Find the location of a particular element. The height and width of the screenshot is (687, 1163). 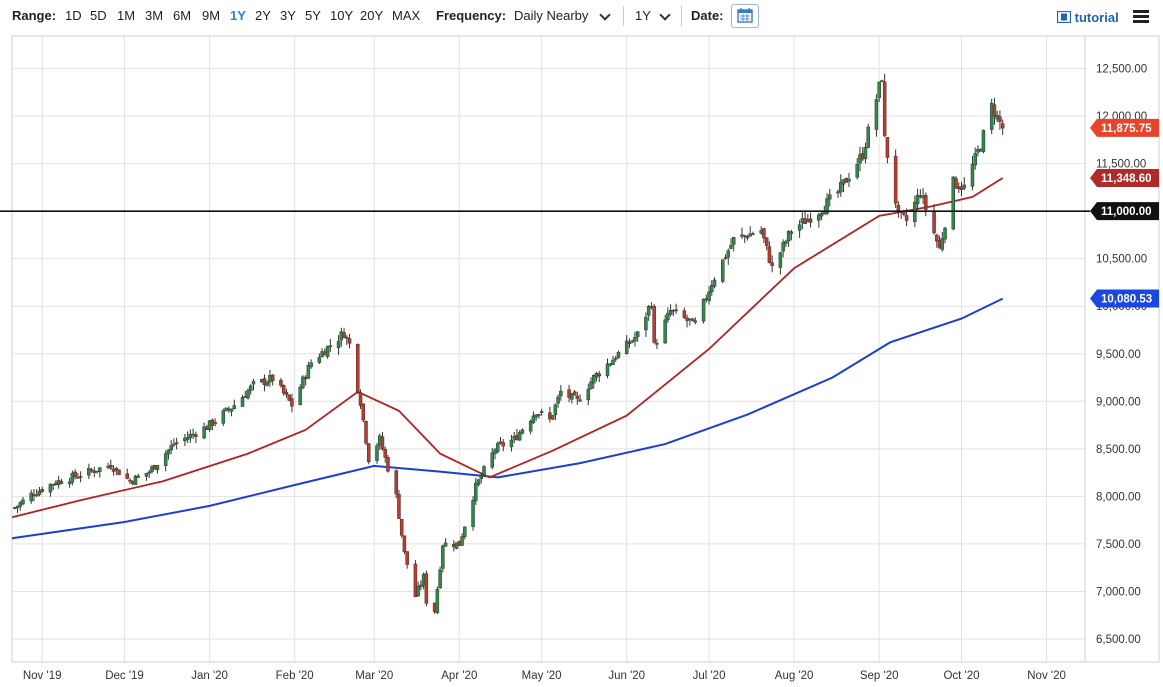

range-button-10y: 10Y is located at coordinates (342, 15).